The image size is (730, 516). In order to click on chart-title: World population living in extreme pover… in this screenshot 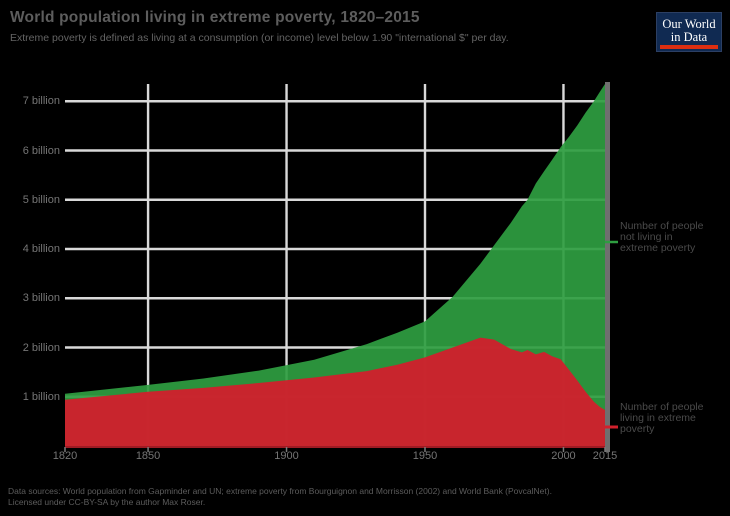, I will do `click(215, 17)`.